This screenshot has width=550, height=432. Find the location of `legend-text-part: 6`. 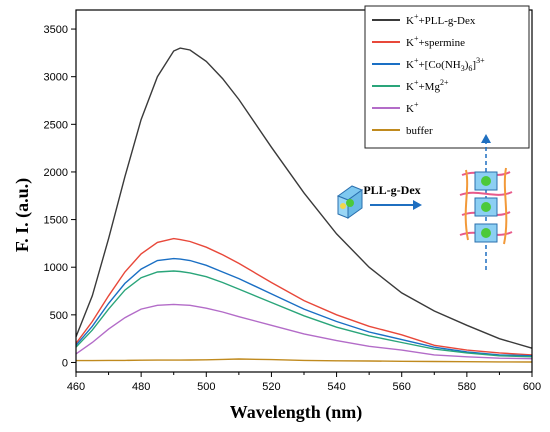

legend-text-part: 6 is located at coordinates (470, 68).